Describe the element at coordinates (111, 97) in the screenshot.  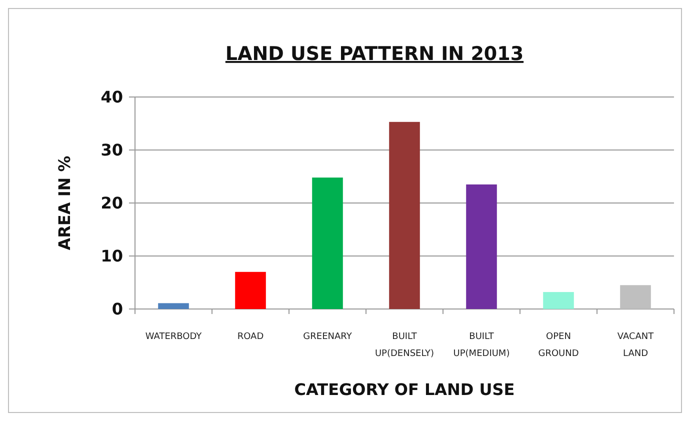
I see `y-tick-label: 40` at that location.